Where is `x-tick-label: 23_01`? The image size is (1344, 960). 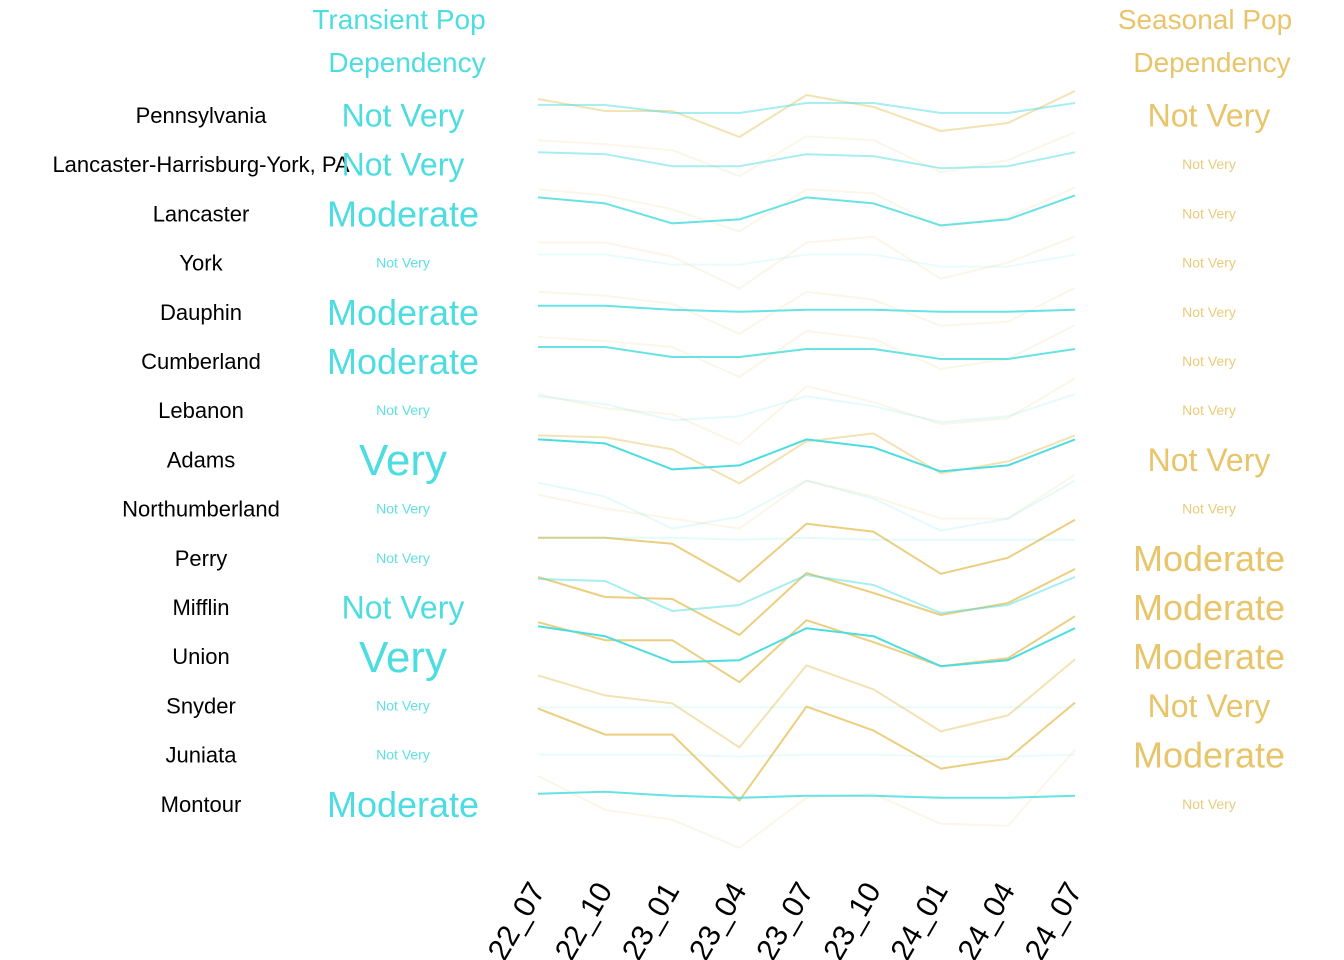 x-tick-label: 23_01 is located at coordinates (651, 918).